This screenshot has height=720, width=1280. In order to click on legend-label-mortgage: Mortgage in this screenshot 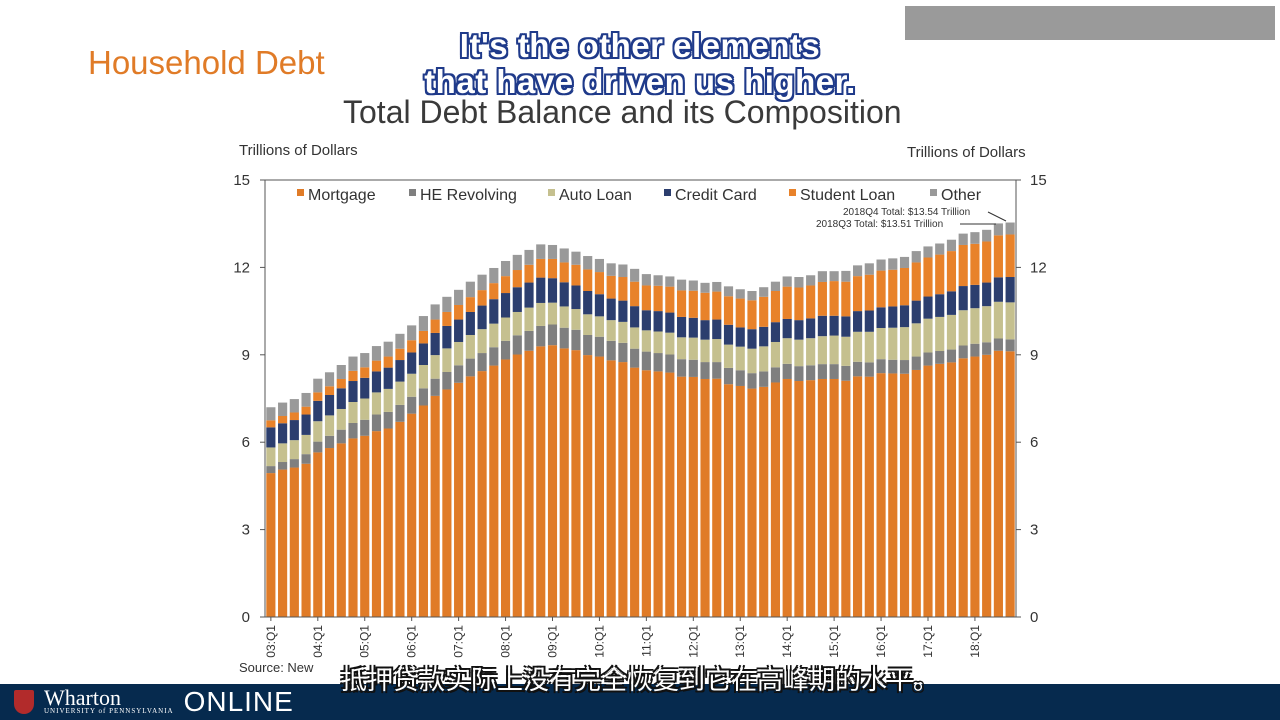, I will do `click(342, 195)`.